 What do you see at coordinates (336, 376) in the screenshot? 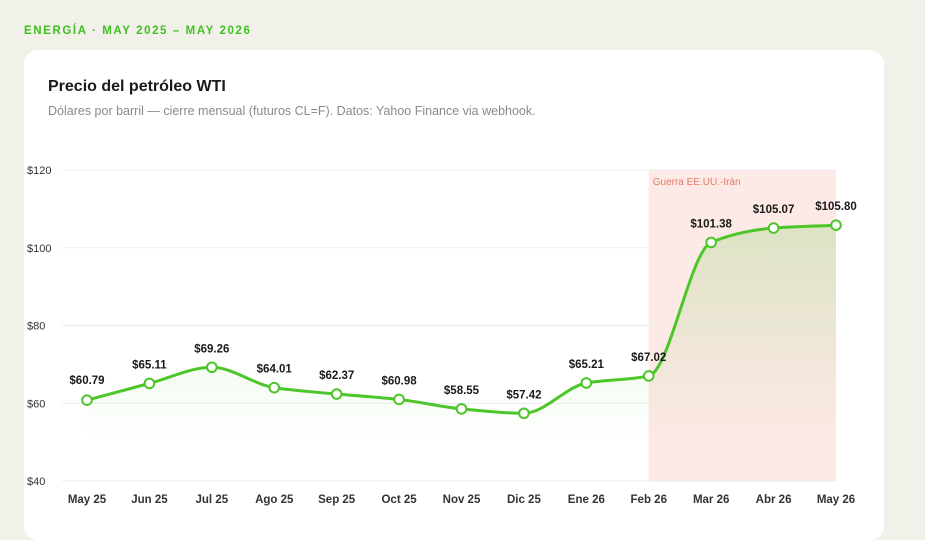
I see `data-label: $62.37` at bounding box center [336, 376].